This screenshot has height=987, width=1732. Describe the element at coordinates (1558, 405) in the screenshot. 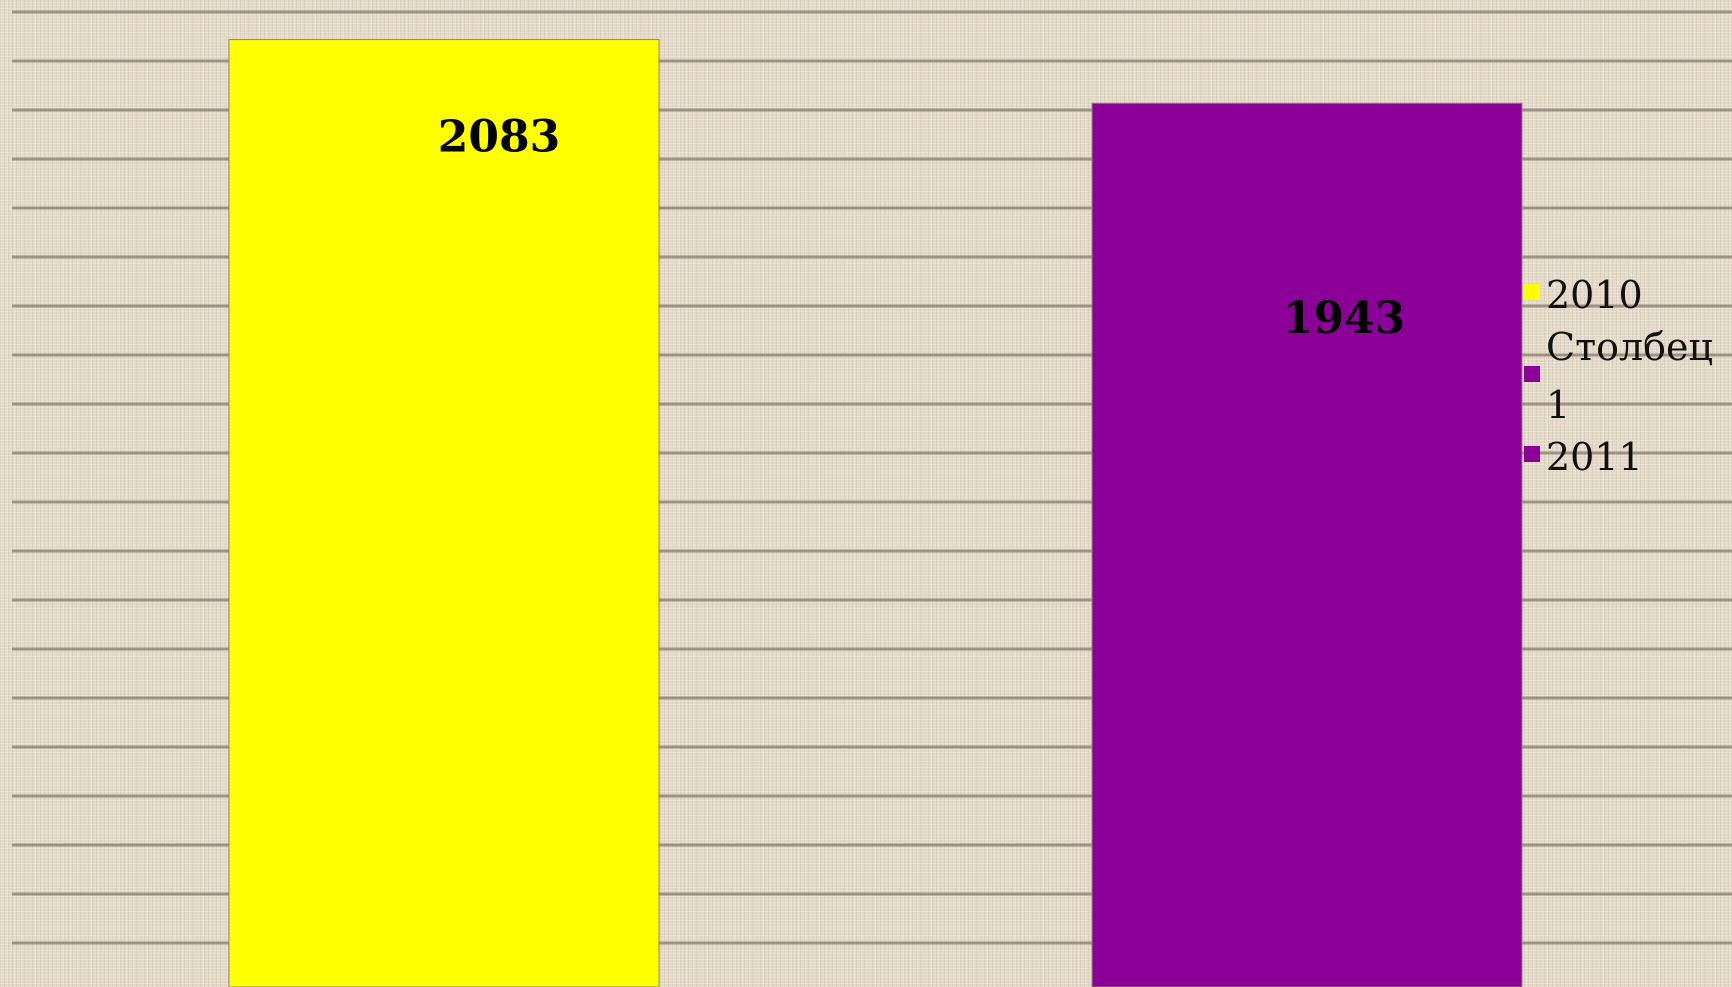

I see `legend-label: 1` at that location.